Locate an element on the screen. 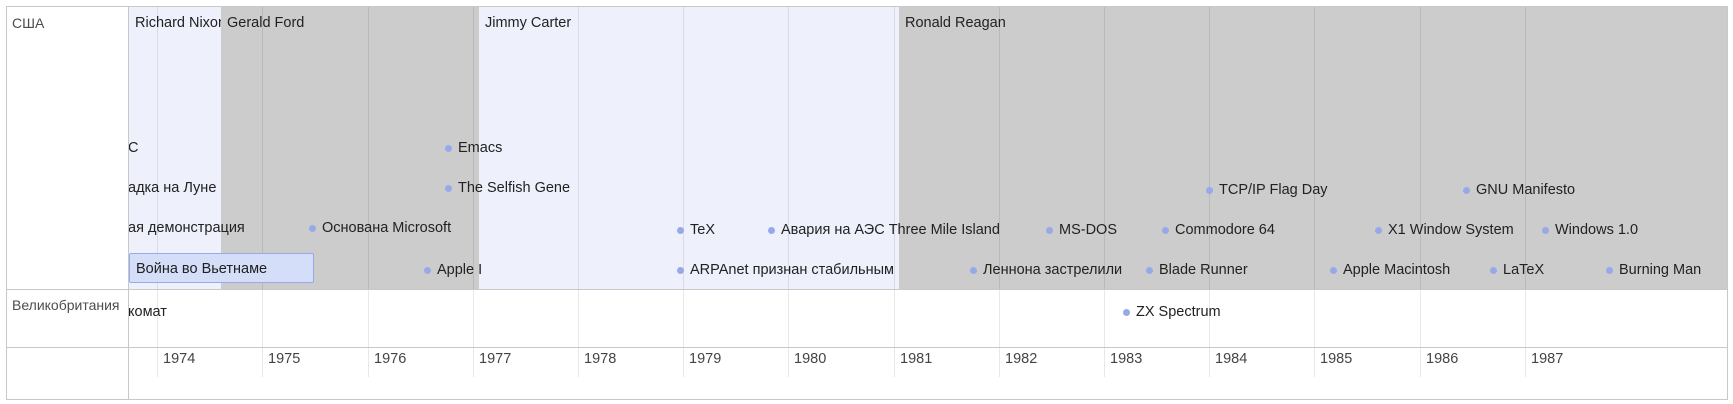 Image resolution: width=1733 pixels, height=404 pixels. group-label-usa: США is located at coordinates (28, 23).